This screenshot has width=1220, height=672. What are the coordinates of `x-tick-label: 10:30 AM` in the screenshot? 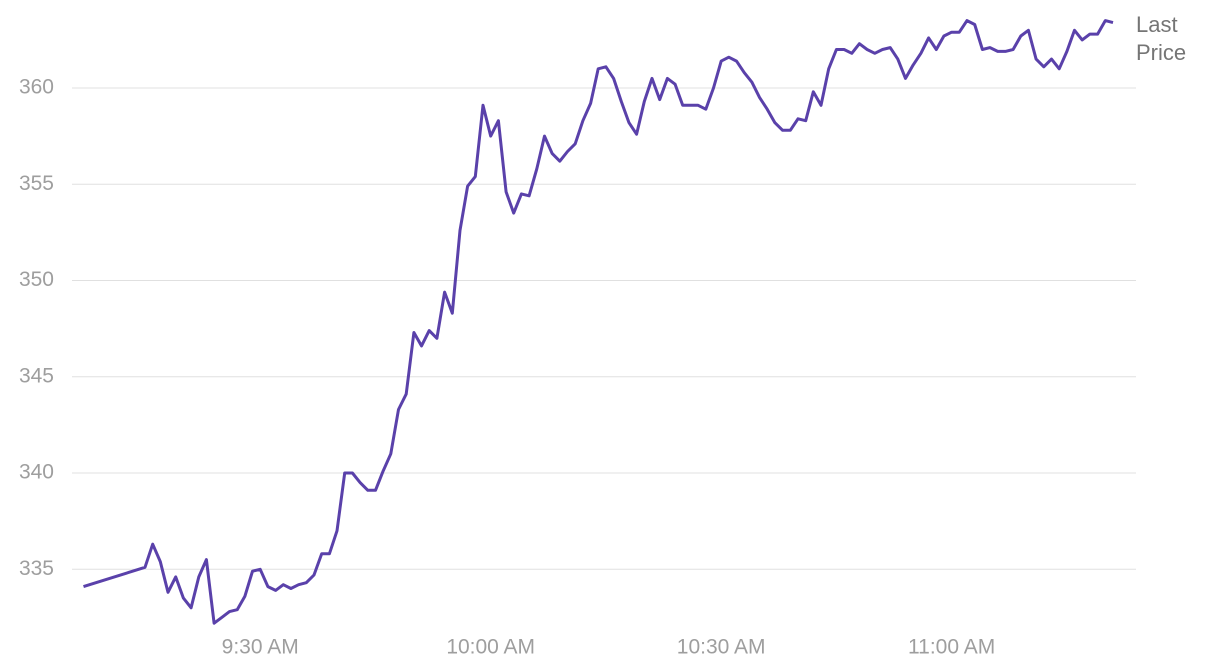 It's located at (721, 647).